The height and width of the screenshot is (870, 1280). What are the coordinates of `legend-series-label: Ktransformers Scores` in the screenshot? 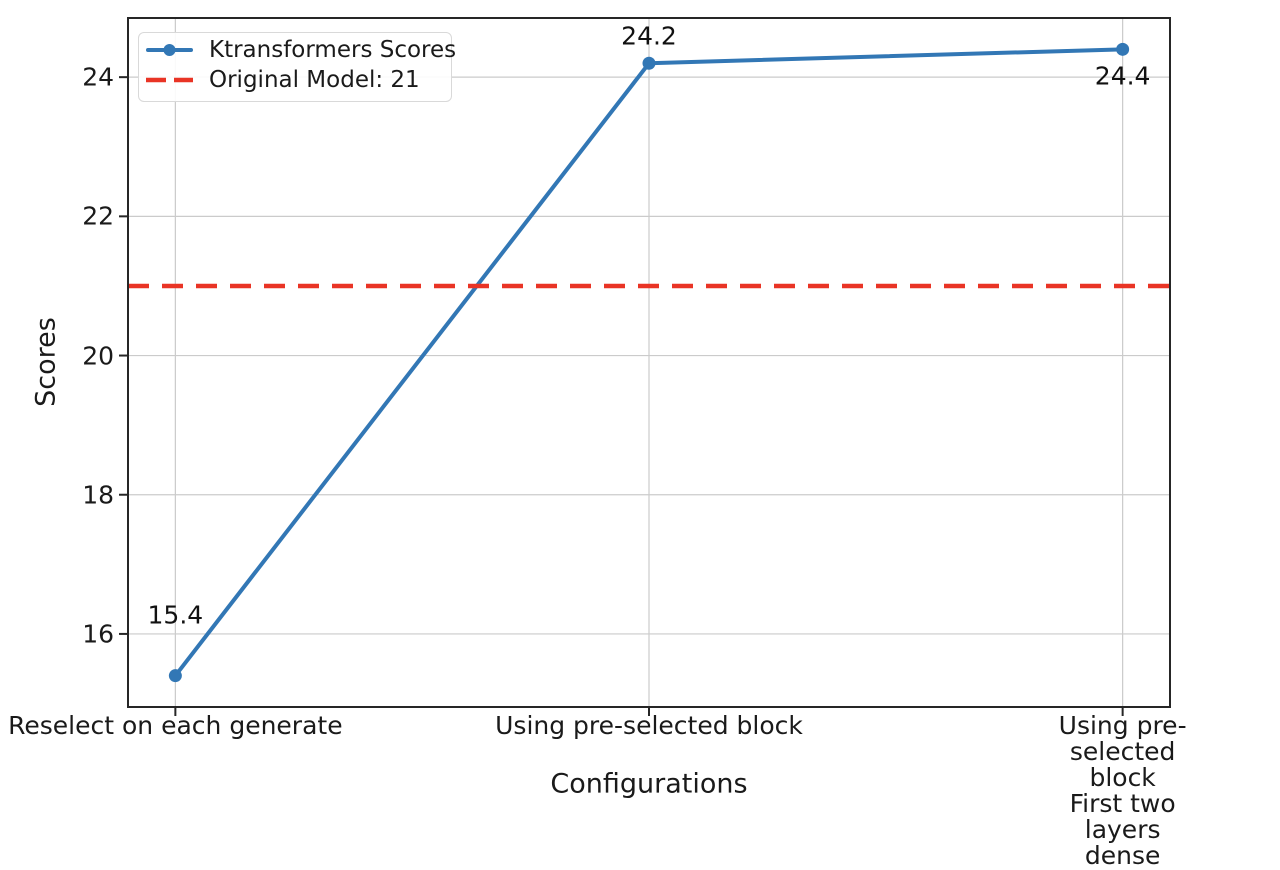 It's located at (333, 49).